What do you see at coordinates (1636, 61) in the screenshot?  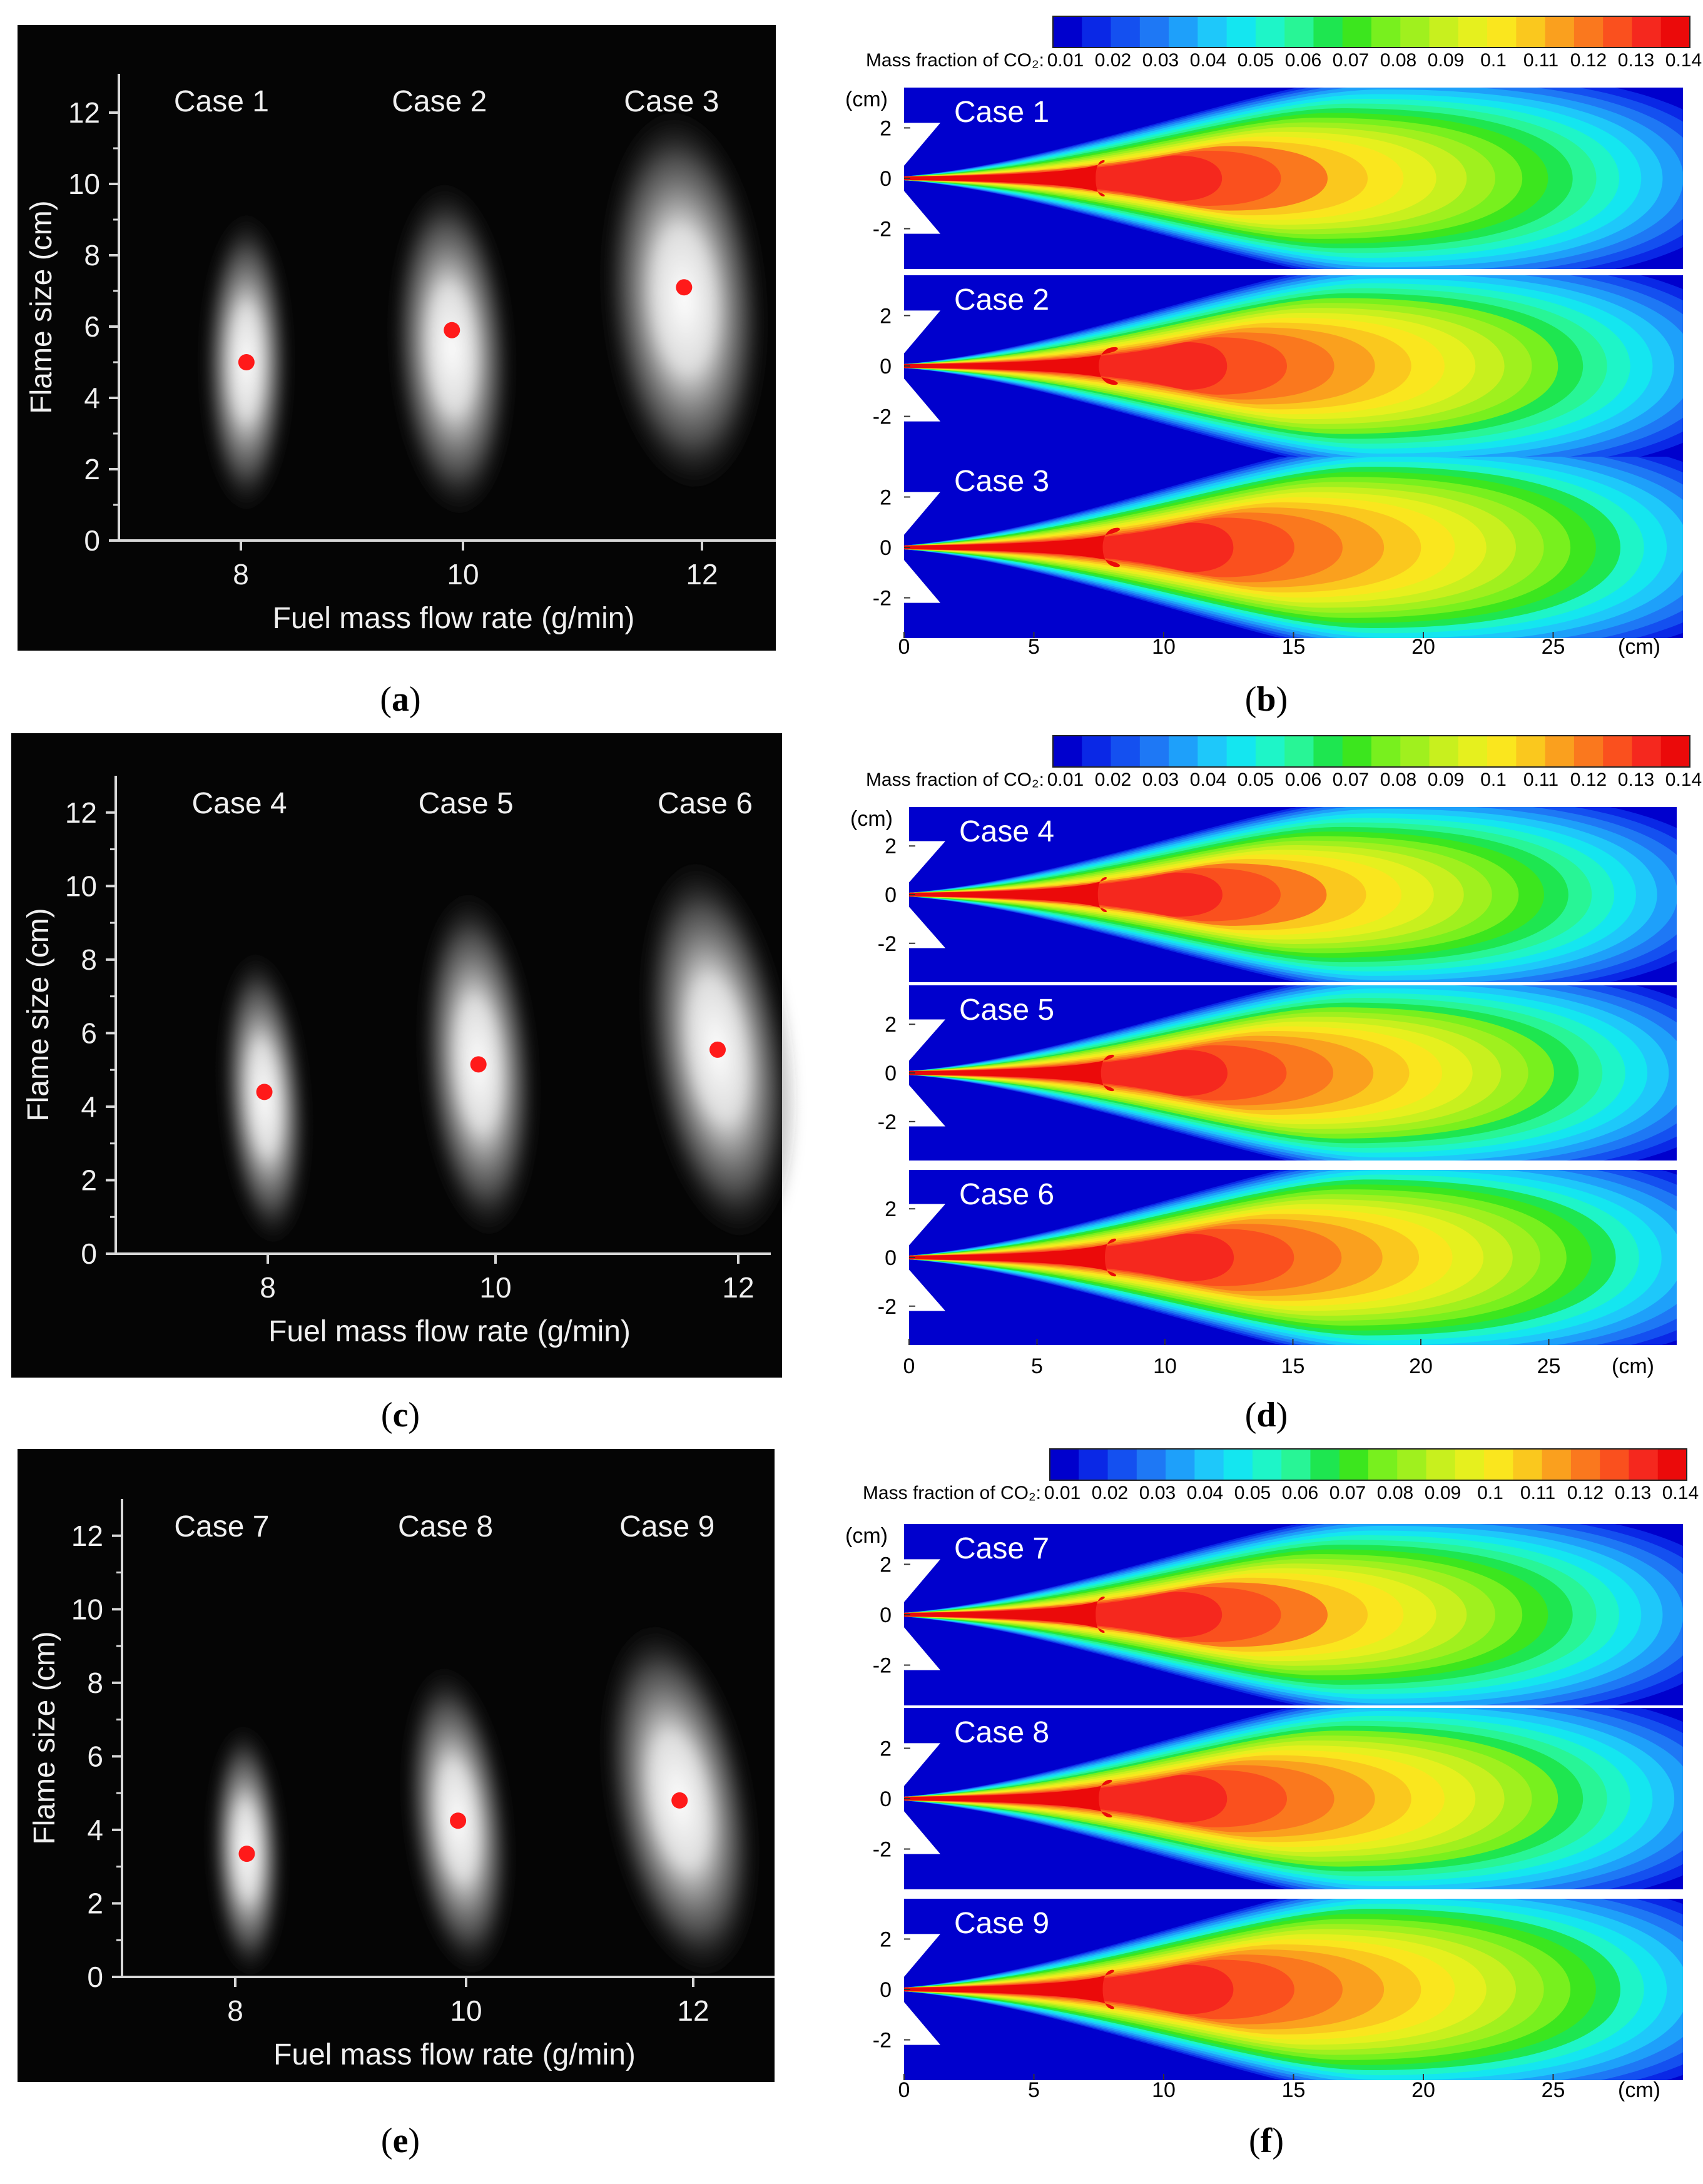 I see `colorbar-tick-label: 0.13` at bounding box center [1636, 61].